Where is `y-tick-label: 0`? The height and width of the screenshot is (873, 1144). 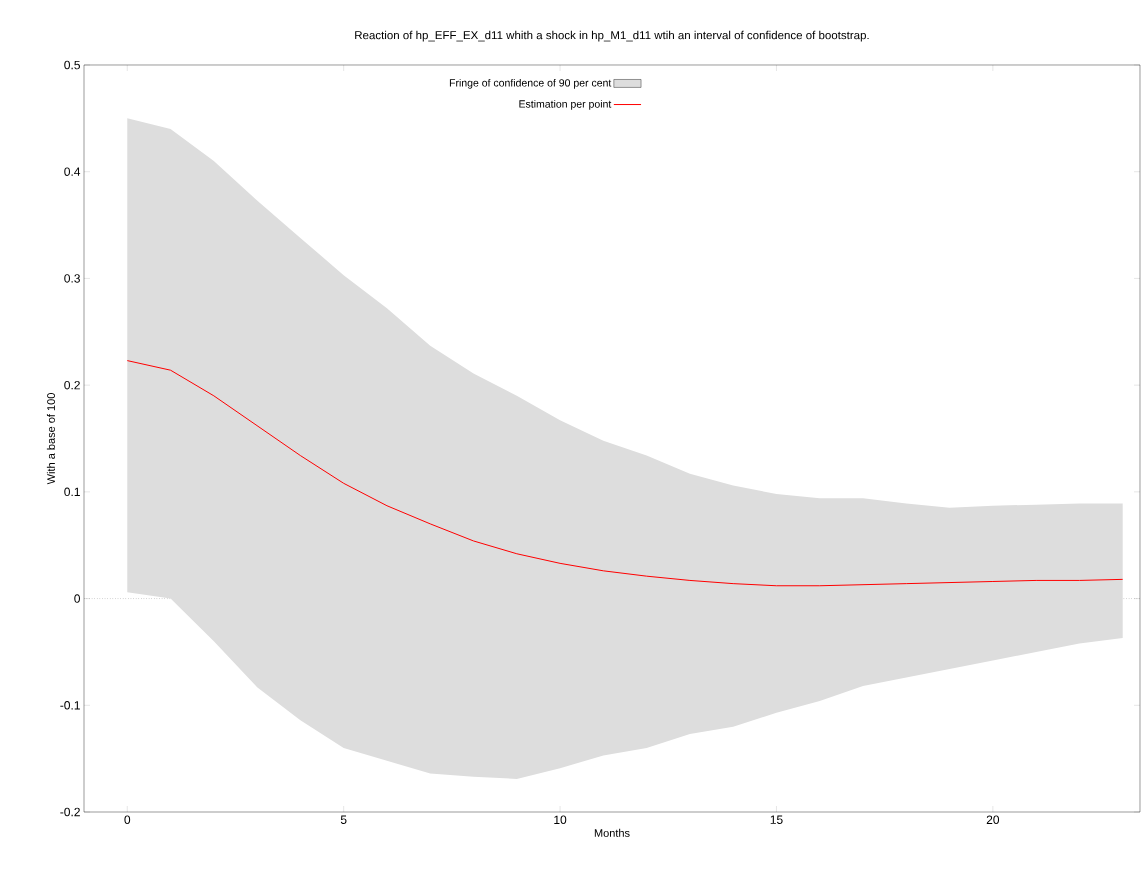 y-tick-label: 0 is located at coordinates (77, 598).